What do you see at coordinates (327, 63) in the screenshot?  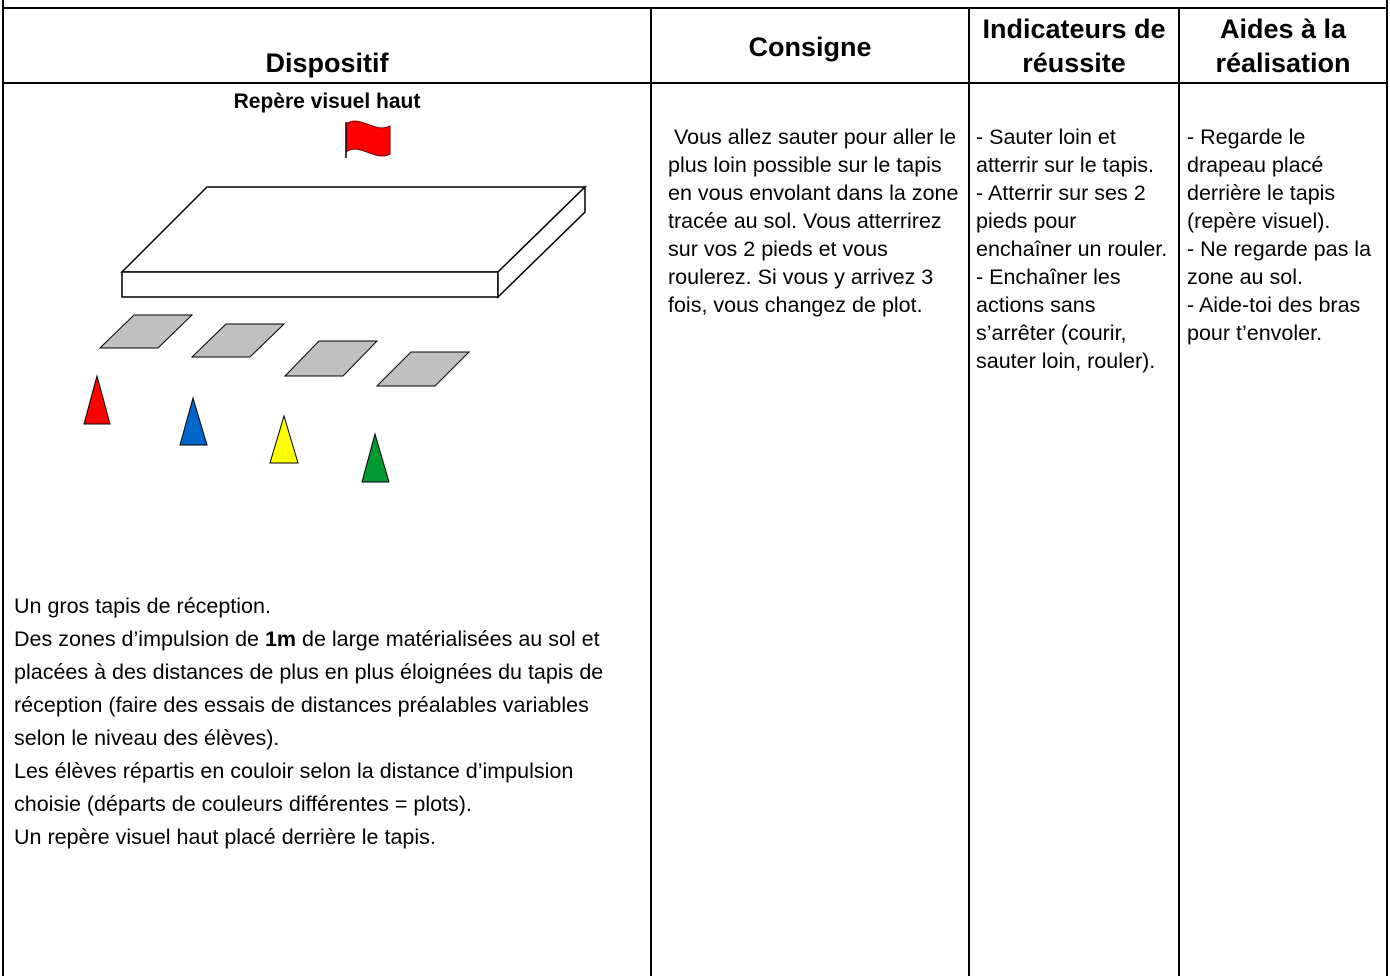 I see `header-cell: Dispositif` at bounding box center [327, 63].